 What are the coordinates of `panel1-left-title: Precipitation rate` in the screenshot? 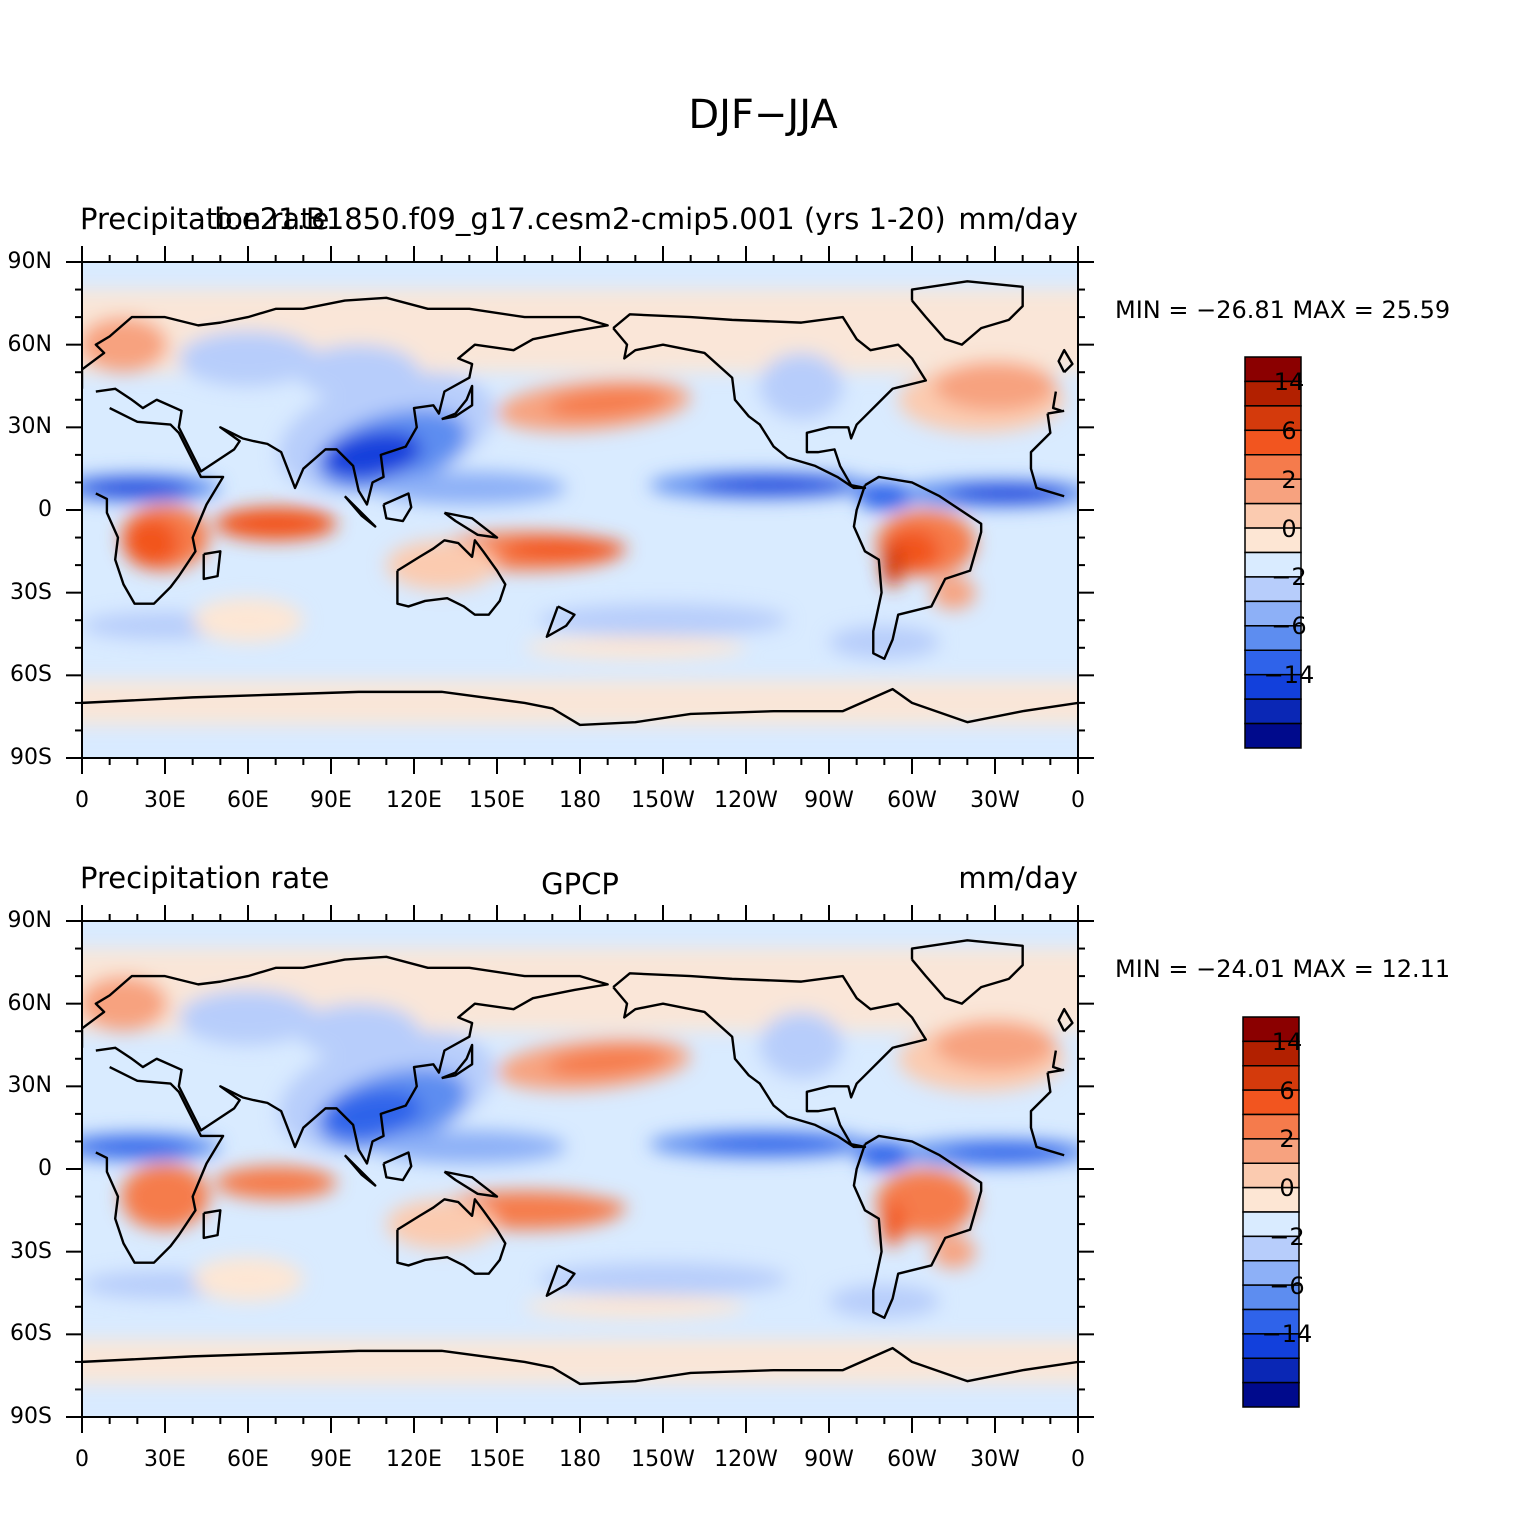 It's located at (205, 219).